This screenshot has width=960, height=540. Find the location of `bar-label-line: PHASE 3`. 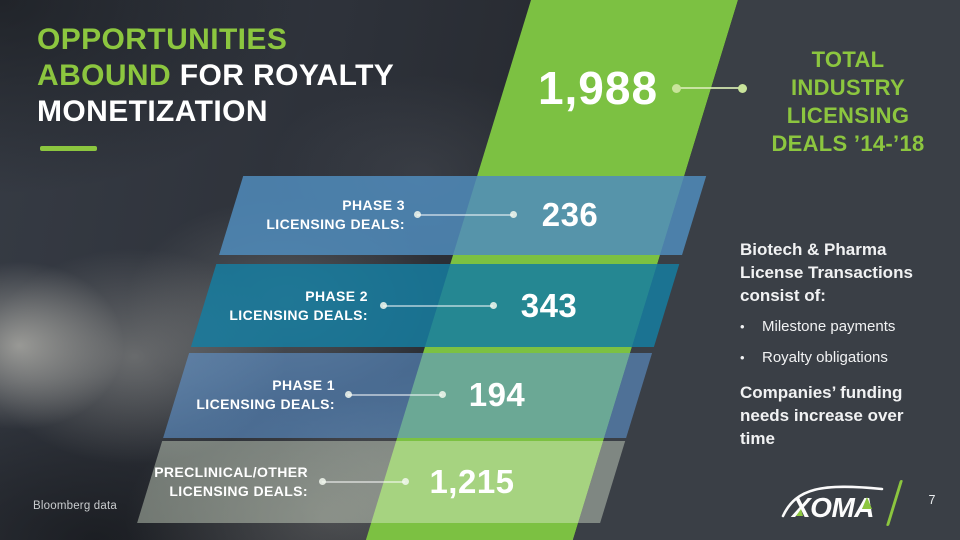

bar-label-line: PHASE 3 is located at coordinates (373, 205).